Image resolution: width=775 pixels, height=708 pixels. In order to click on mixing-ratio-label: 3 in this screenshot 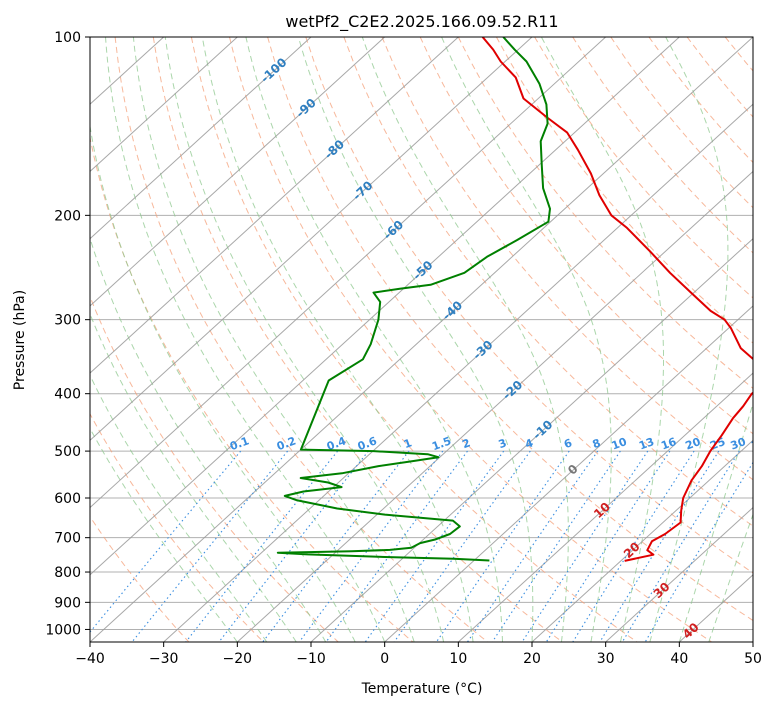, I will do `click(503, 443)`.